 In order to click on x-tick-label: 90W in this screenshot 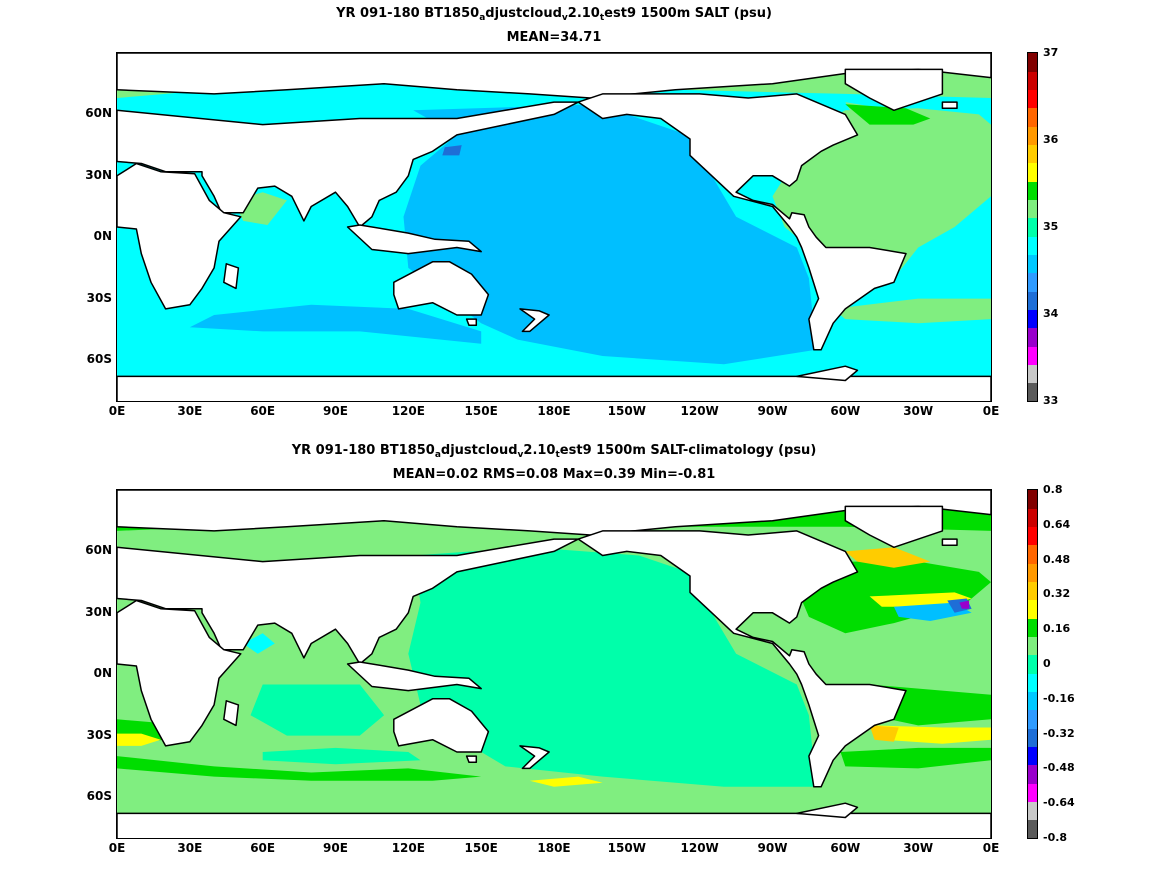, I will do `click(772, 848)`.